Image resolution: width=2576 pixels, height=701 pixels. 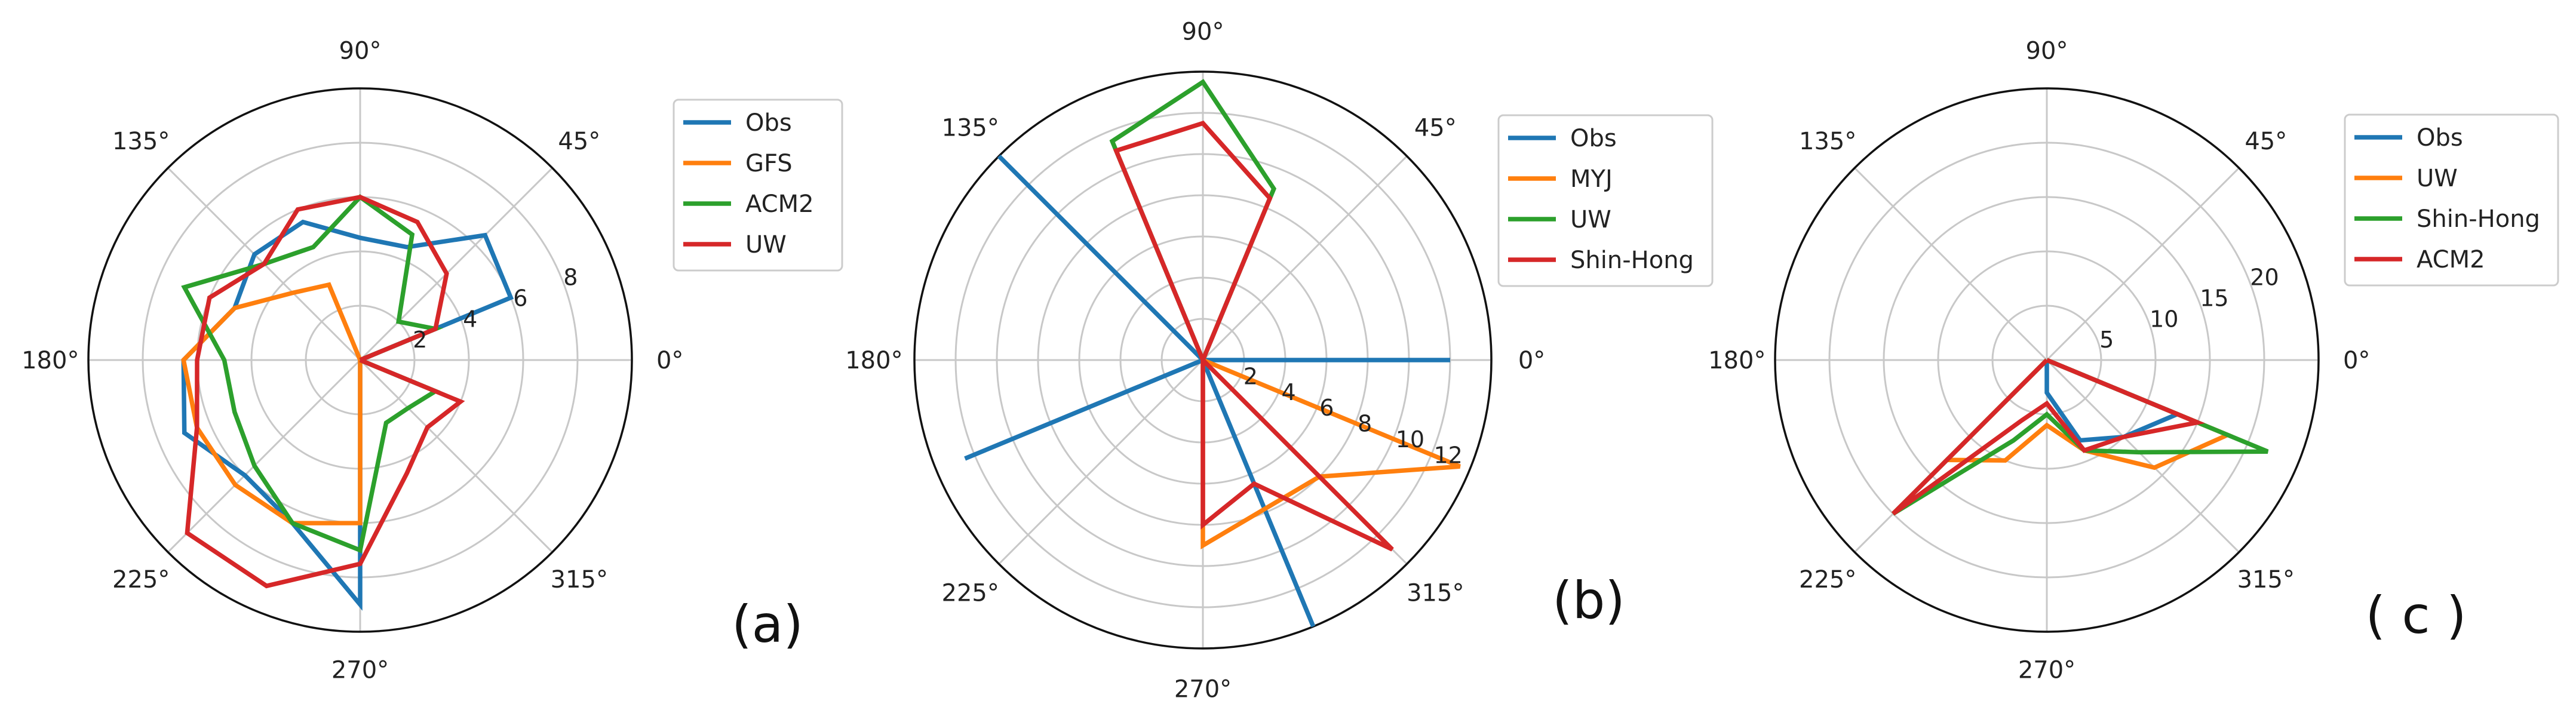 What do you see at coordinates (769, 163) in the screenshot?
I see `legend-label: GFS` at bounding box center [769, 163].